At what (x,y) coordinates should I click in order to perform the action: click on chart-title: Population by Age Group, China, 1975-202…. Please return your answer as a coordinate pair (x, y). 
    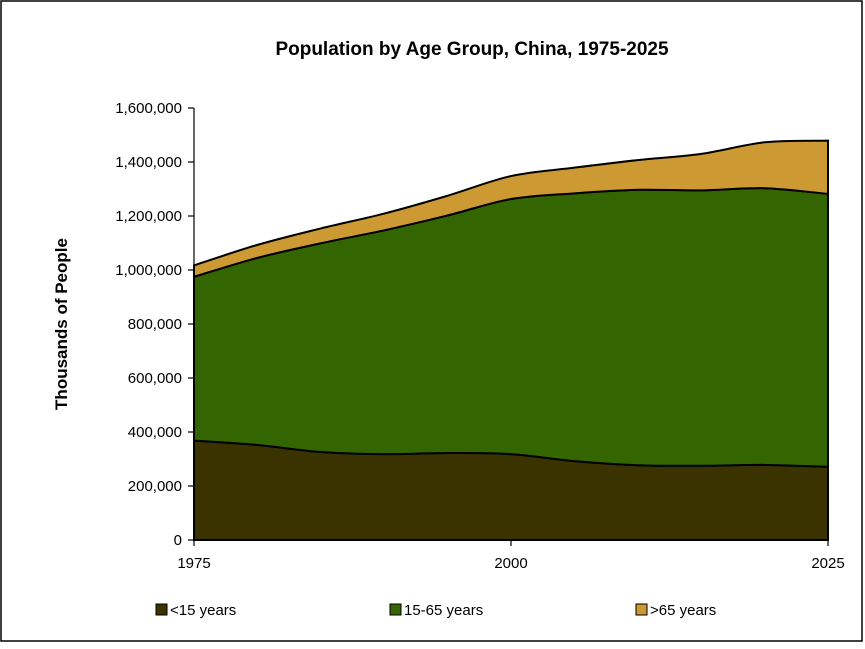
    Looking at the image, I should click on (472, 49).